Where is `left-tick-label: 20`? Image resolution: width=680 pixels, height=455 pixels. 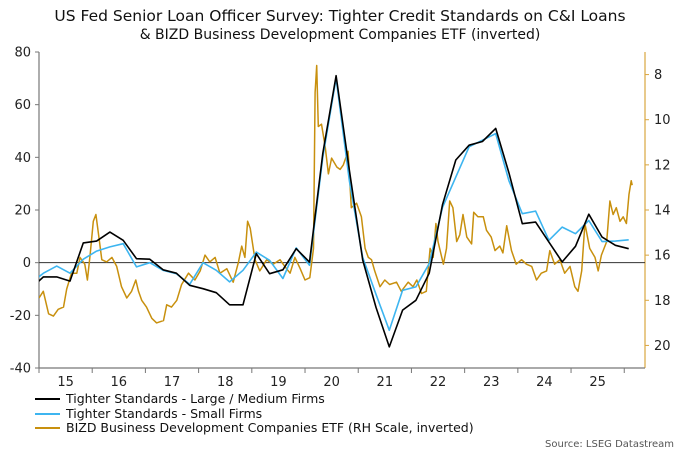 left-tick-label: 20 is located at coordinates (22, 211).